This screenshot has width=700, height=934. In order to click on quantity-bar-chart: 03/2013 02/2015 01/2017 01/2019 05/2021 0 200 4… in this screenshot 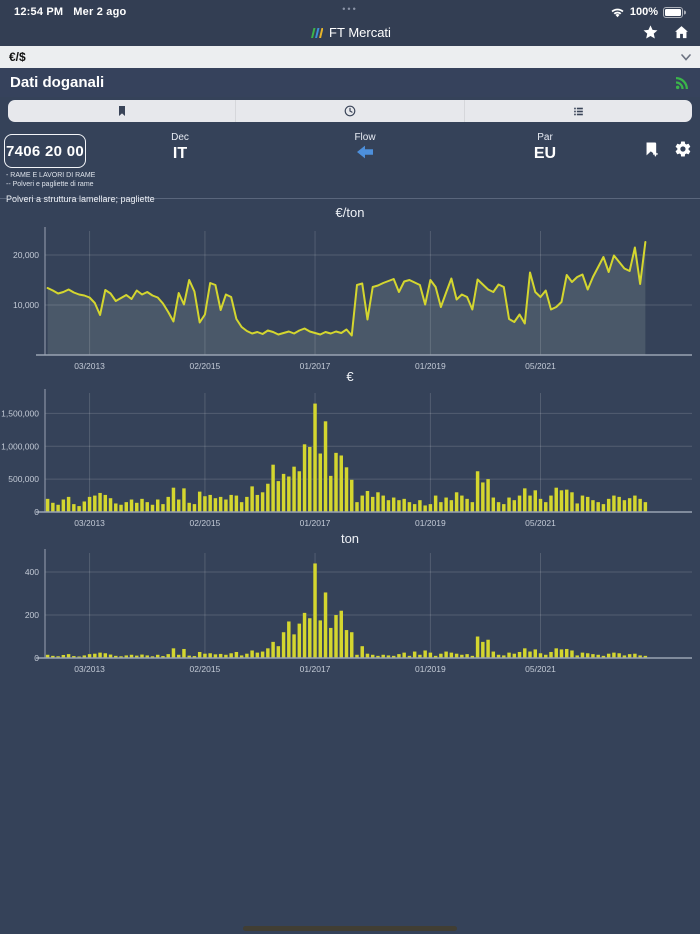, I will do `click(358, 611)`.